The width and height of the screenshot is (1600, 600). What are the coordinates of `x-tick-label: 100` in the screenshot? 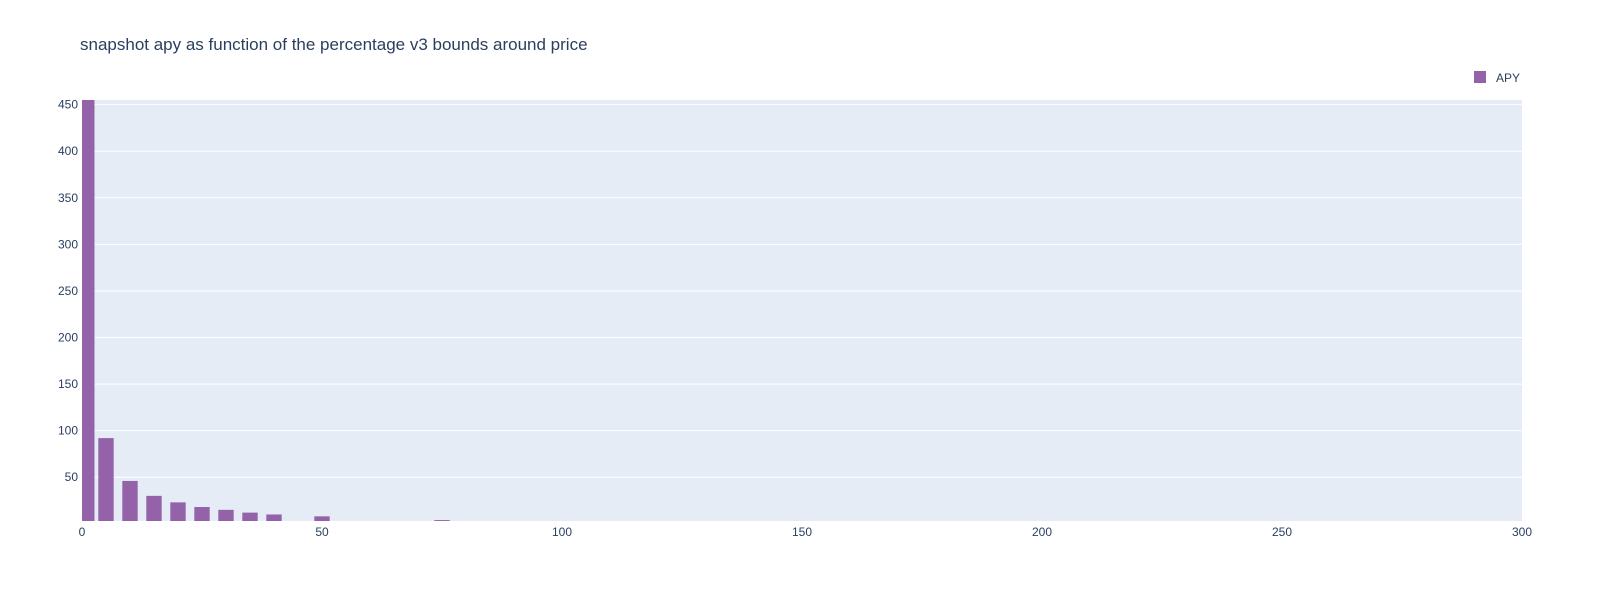 It's located at (562, 532).